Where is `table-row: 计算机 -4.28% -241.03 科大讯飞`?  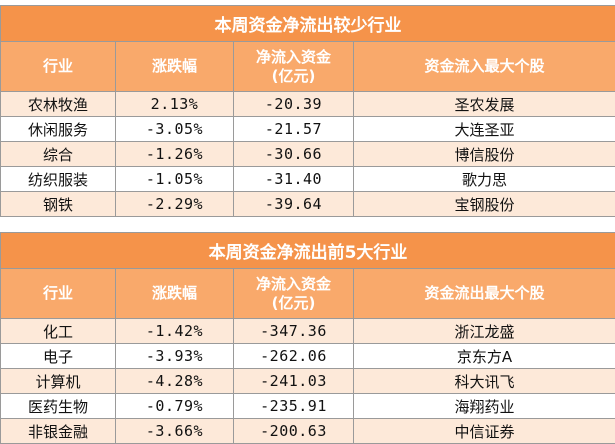
table-row: 计算机 -4.28% -241.03 科大讯飞 is located at coordinates (307, 381).